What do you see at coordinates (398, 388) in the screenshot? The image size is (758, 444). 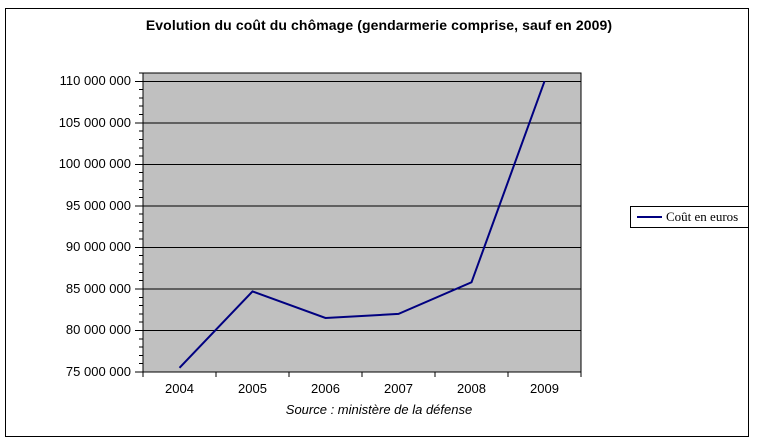 I see `x-tick-label: 2007` at bounding box center [398, 388].